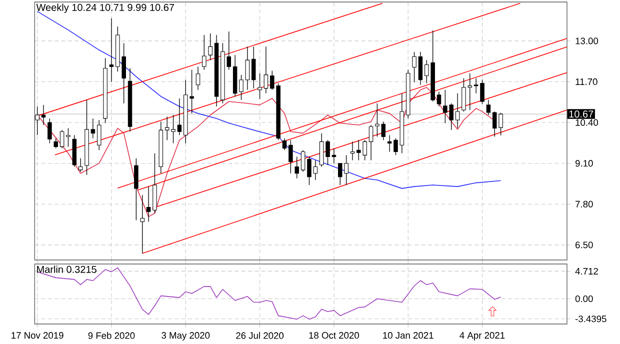  Describe the element at coordinates (334, 335) in the screenshot. I see `x-tick-label: 18 Oct 2020` at that location.